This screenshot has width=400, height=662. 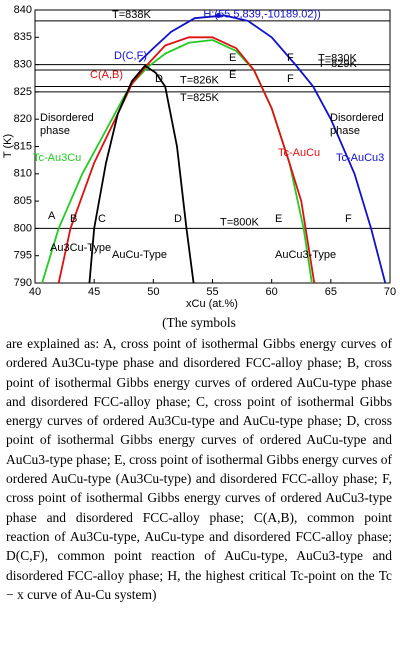 I want to click on x-tick-label: 60, so click(x=272, y=292).